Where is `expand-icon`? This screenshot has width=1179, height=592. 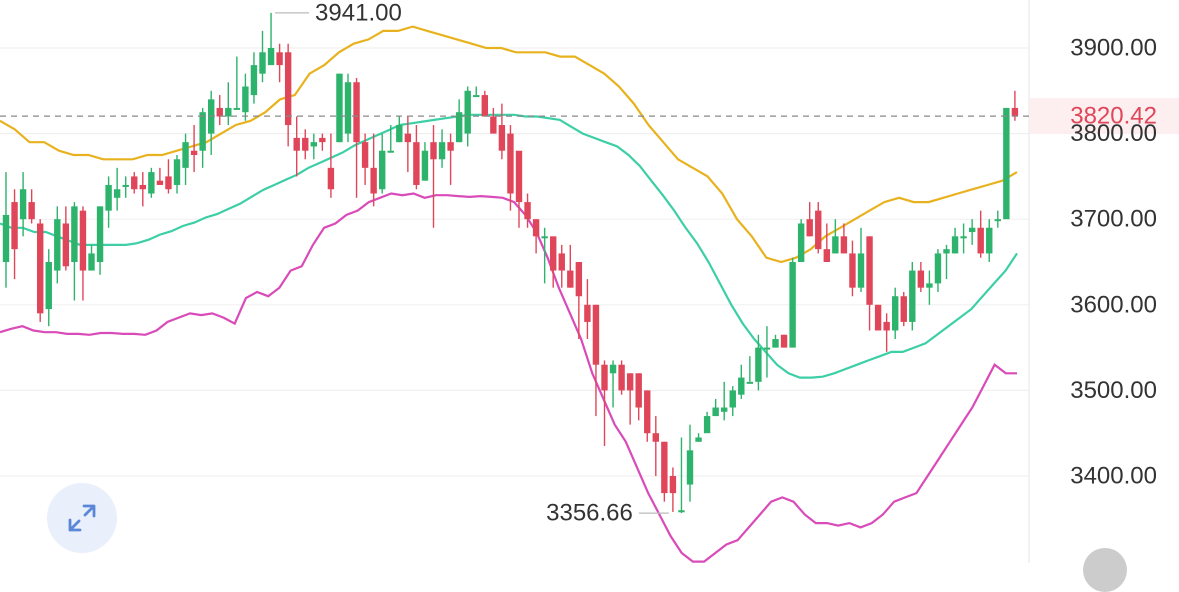 expand-icon is located at coordinates (82, 518).